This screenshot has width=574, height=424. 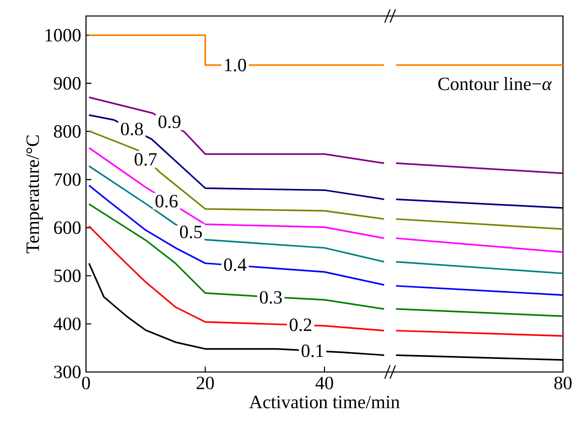 What do you see at coordinates (191, 232) in the screenshot?
I see `annotation: 0.5` at bounding box center [191, 232].